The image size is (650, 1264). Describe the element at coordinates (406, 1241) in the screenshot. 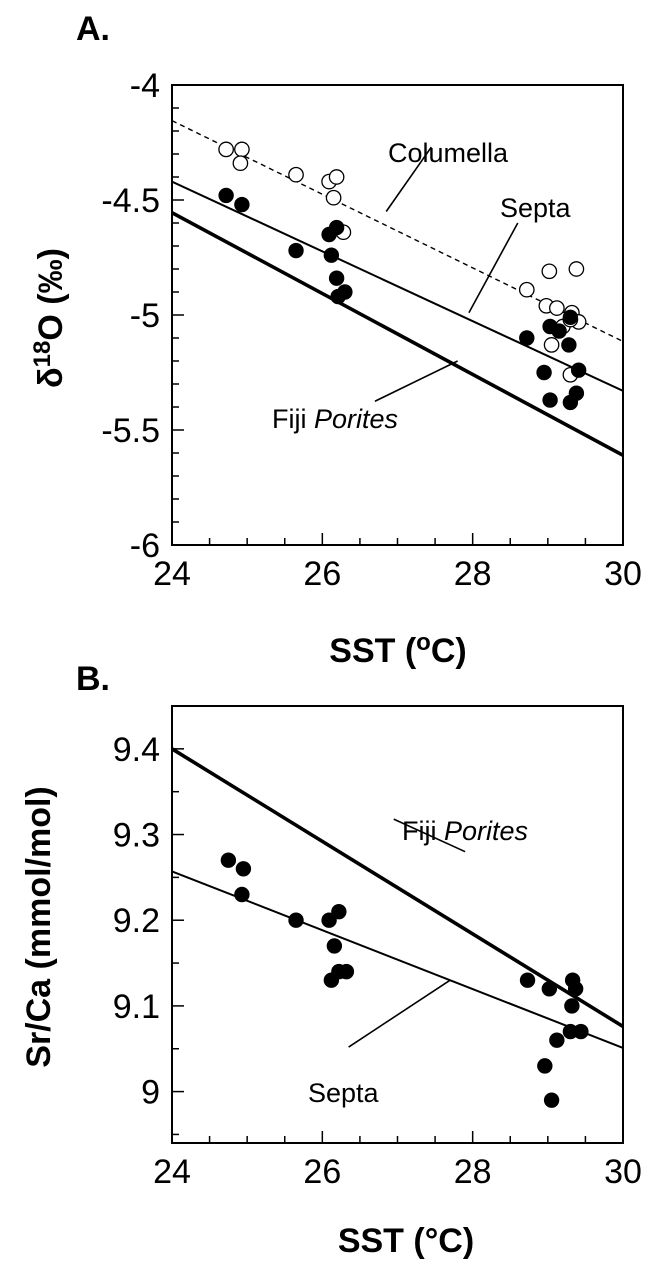

I see `panel-b-x-axis-title: SST (°C)` at that location.